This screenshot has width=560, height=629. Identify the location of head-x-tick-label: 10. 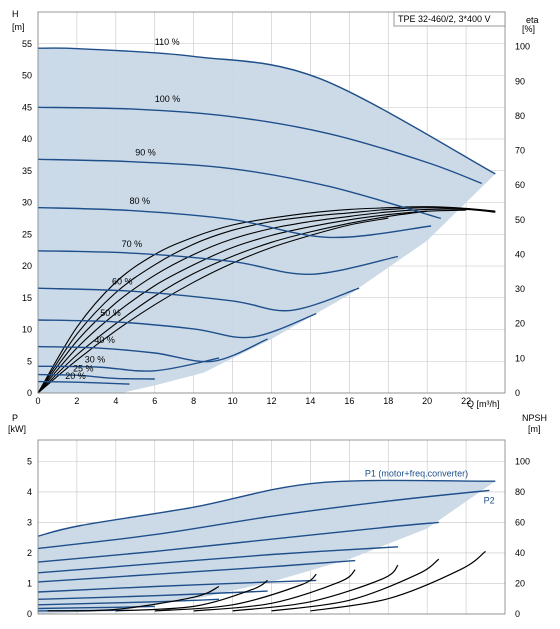
(233, 401).